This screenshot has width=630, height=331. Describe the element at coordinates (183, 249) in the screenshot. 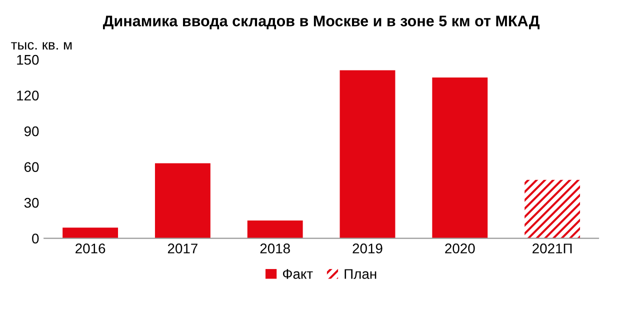

I see `x-tick-label: 2017` at that location.